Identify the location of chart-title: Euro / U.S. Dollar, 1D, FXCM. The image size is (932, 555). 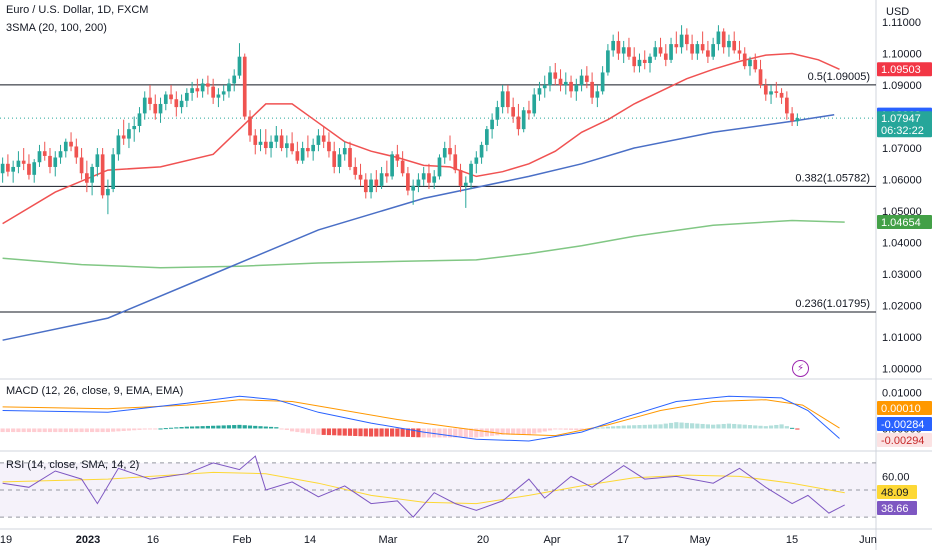
(77, 10).